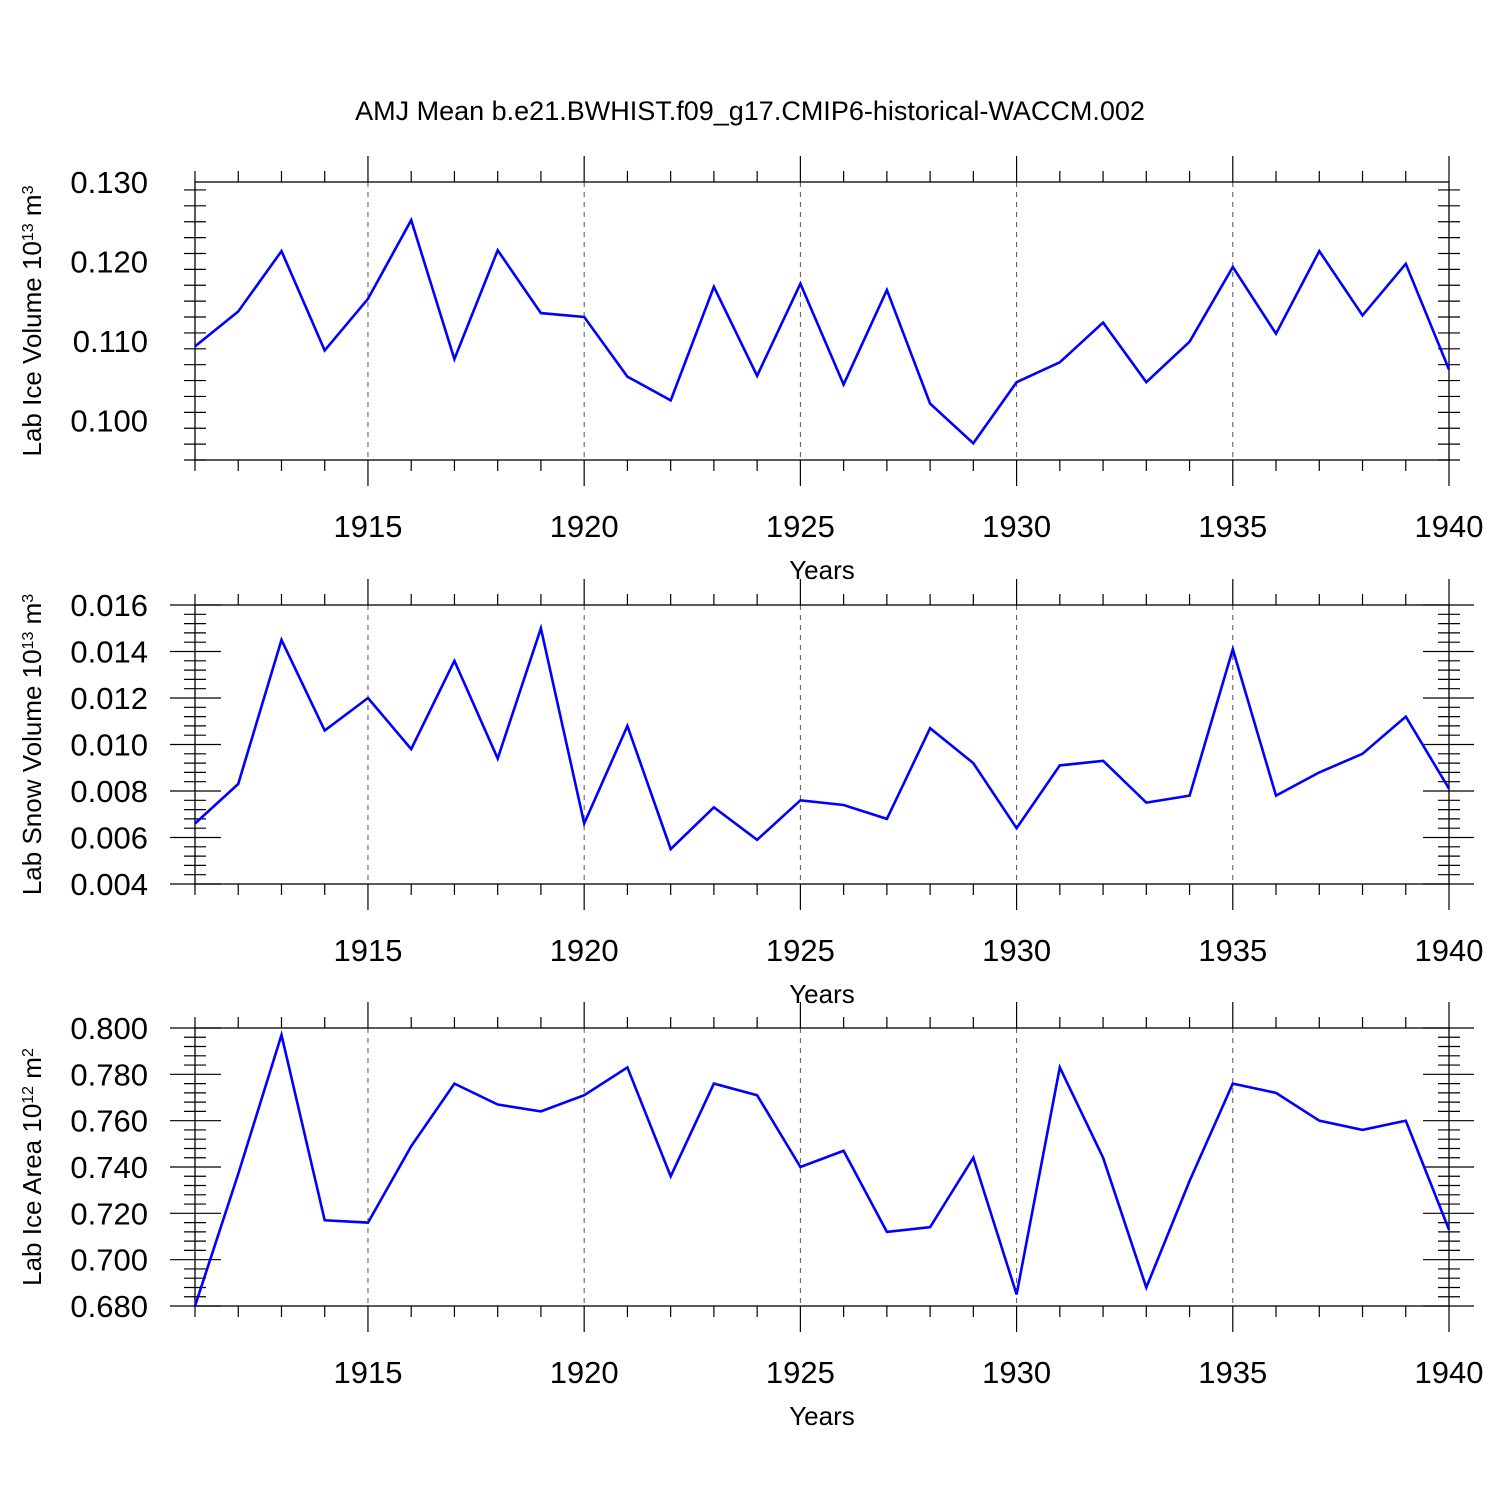  What do you see at coordinates (32, 744) in the screenshot?
I see `y-axis-title: Lab Snow Volume 1013 m3` at bounding box center [32, 744].